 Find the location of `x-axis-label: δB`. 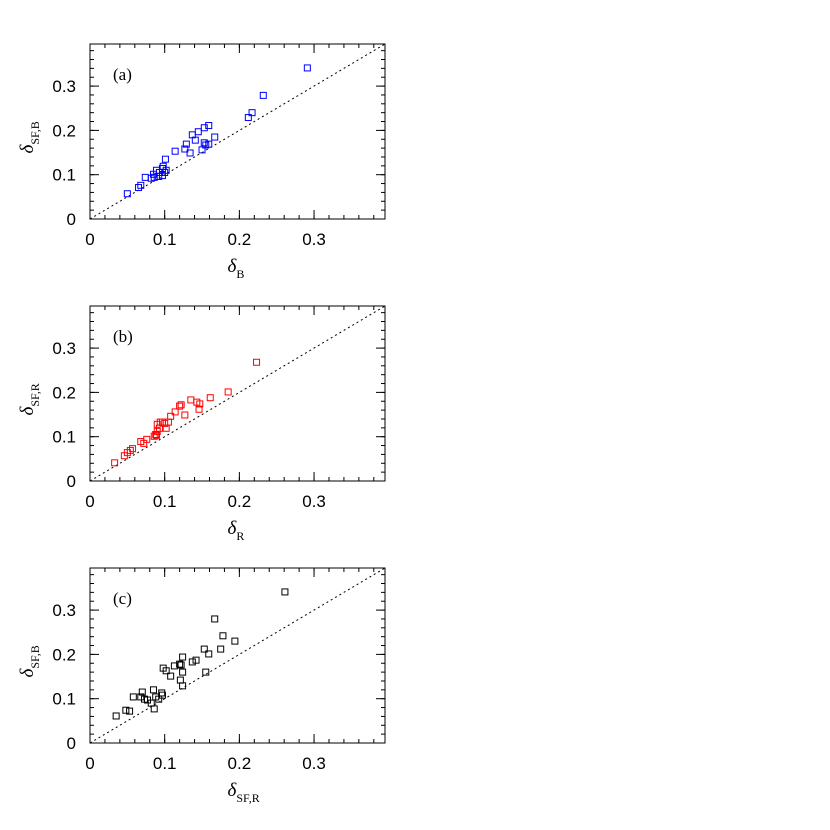

x-axis-label: δB is located at coordinates (236, 268).